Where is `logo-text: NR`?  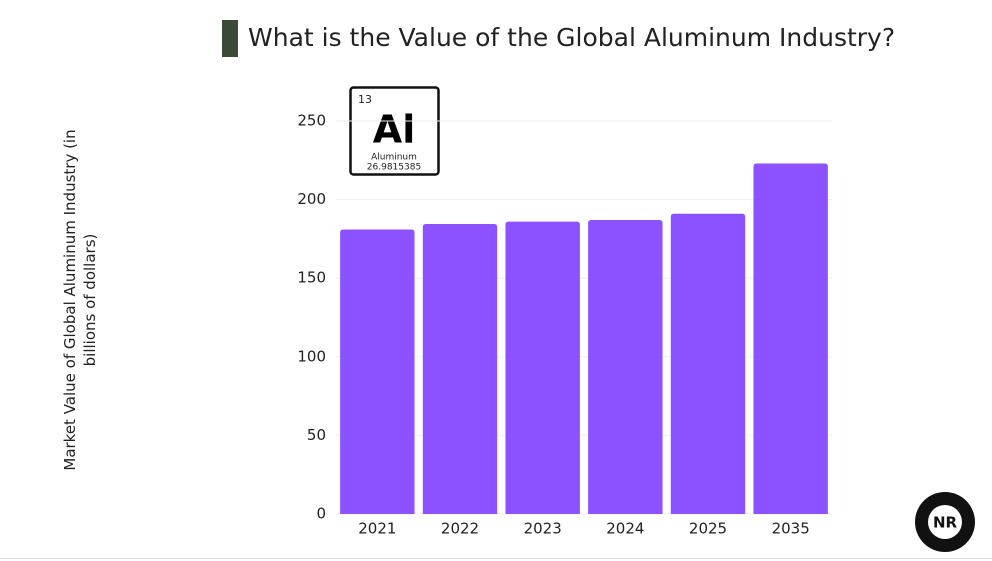
logo-text: NR is located at coordinates (945, 523).